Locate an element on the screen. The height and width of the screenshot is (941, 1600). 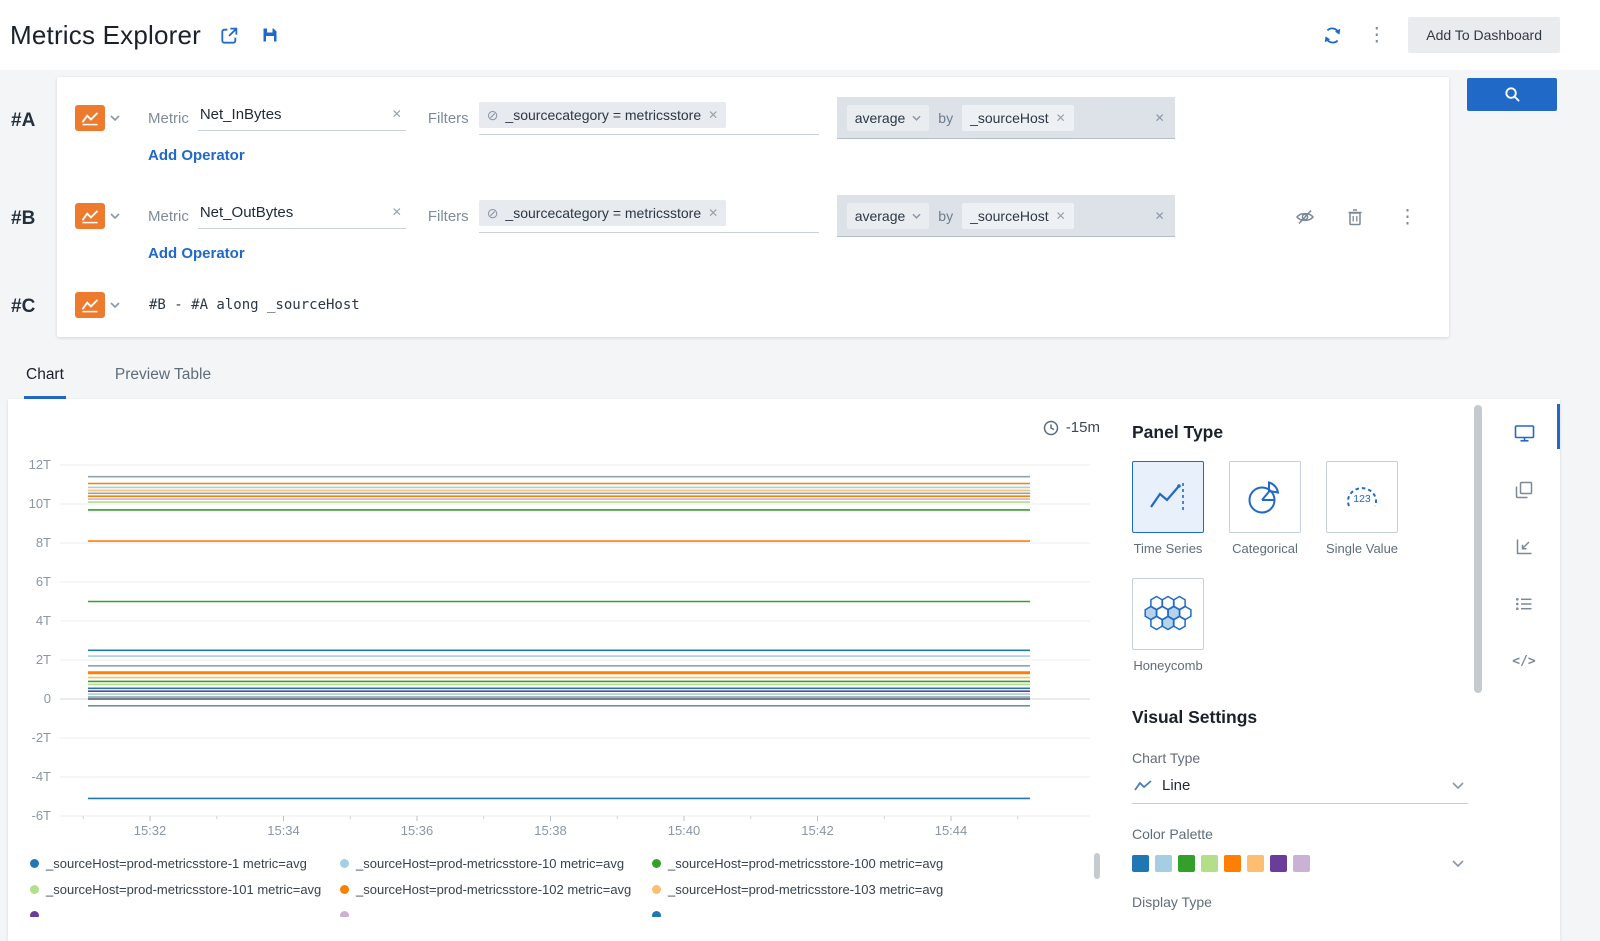
save-icon is located at coordinates (270, 35).